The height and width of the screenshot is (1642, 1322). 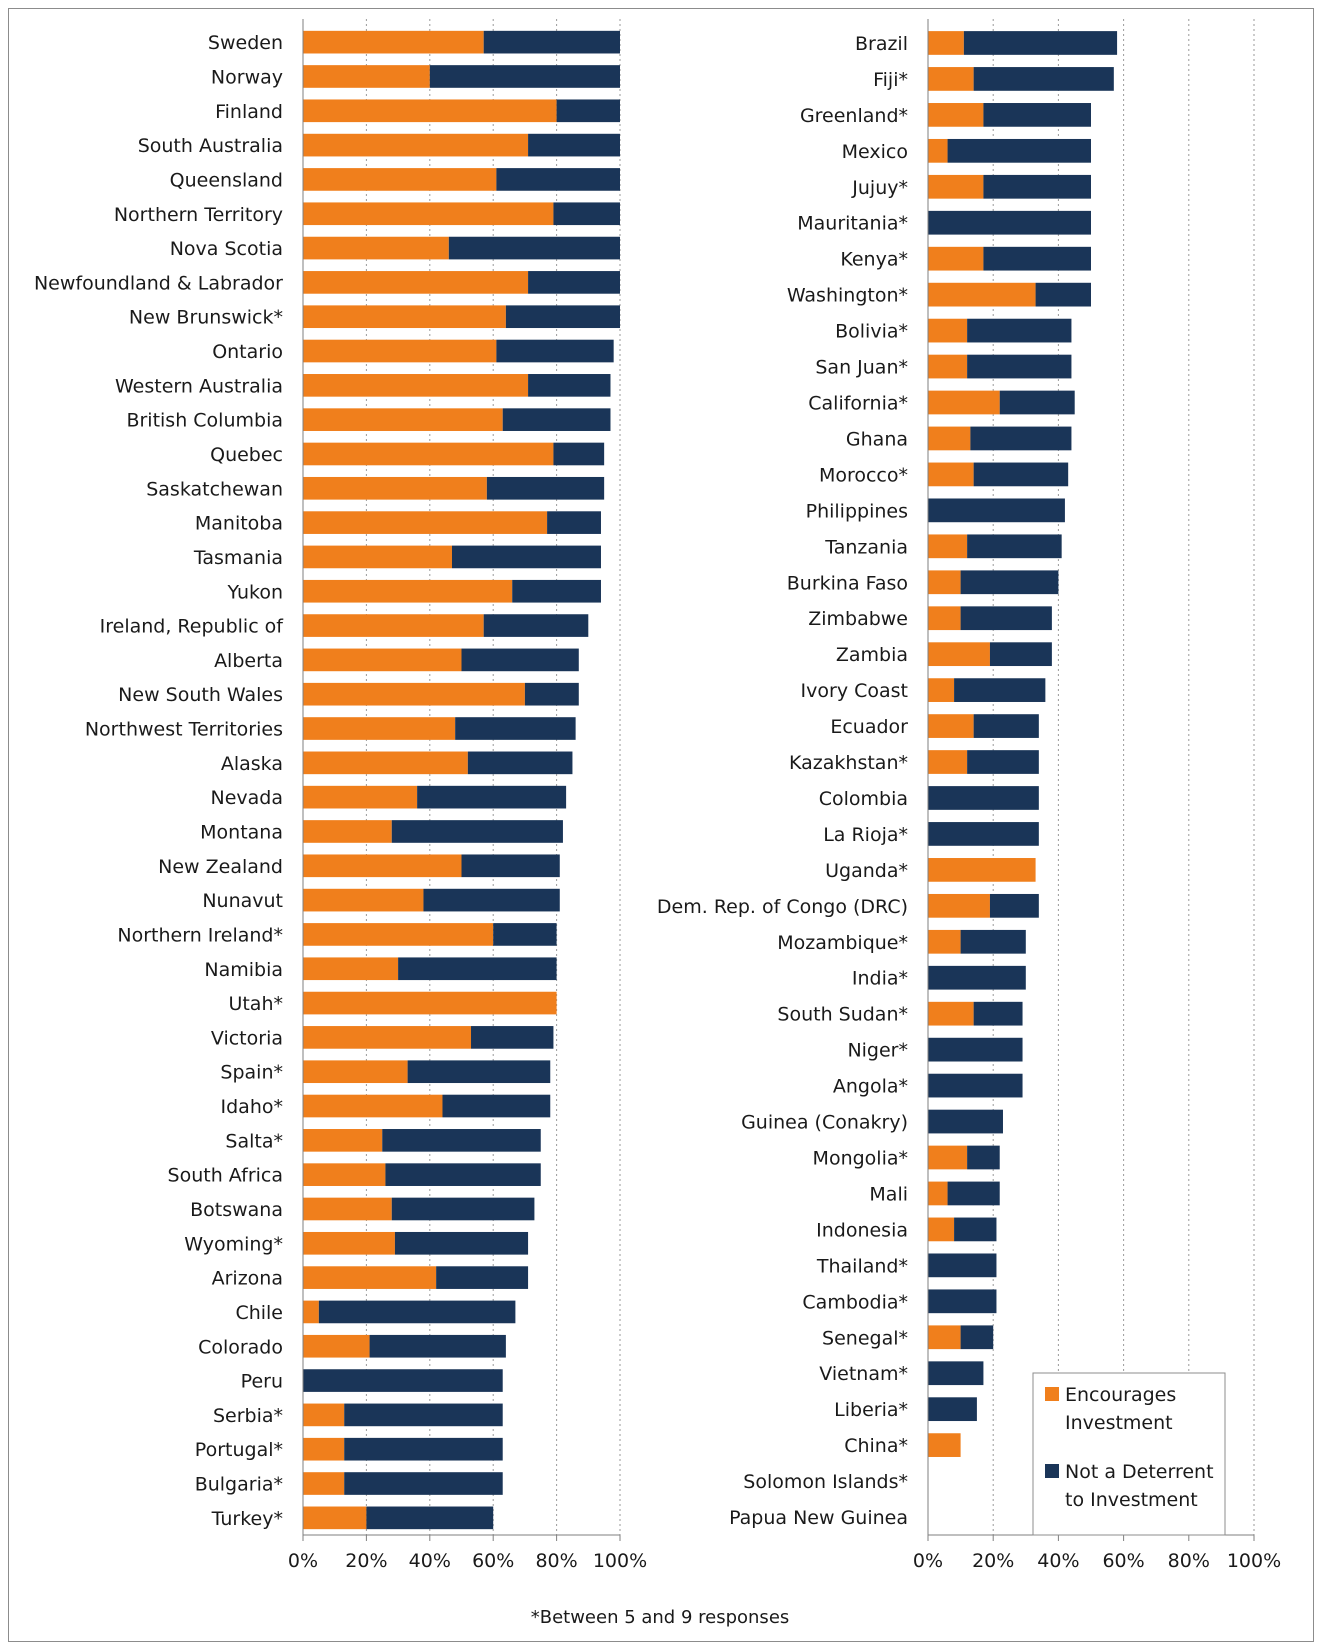 What do you see at coordinates (874, 260) in the screenshot?
I see `category-label: Kenya*` at bounding box center [874, 260].